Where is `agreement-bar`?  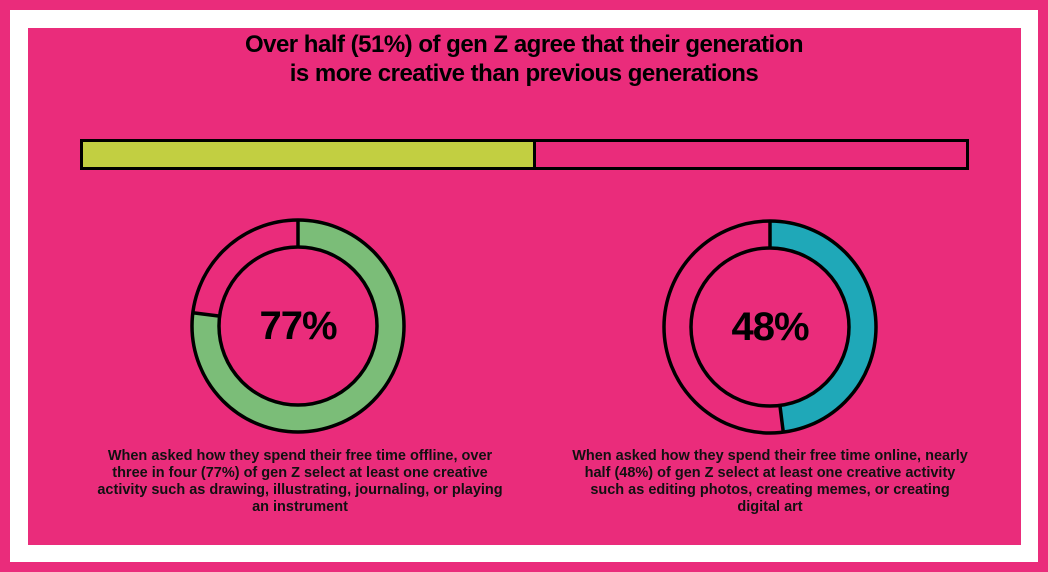 agreement-bar is located at coordinates (524, 154).